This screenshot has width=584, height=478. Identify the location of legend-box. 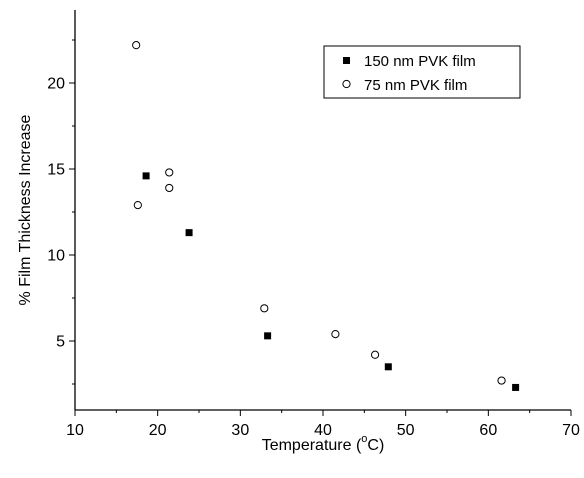
(422, 72).